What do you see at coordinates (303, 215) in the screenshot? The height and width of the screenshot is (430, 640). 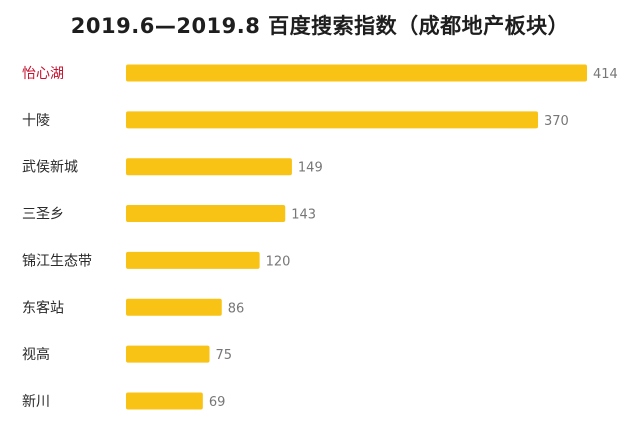 I see `value-label: 143` at bounding box center [303, 215].